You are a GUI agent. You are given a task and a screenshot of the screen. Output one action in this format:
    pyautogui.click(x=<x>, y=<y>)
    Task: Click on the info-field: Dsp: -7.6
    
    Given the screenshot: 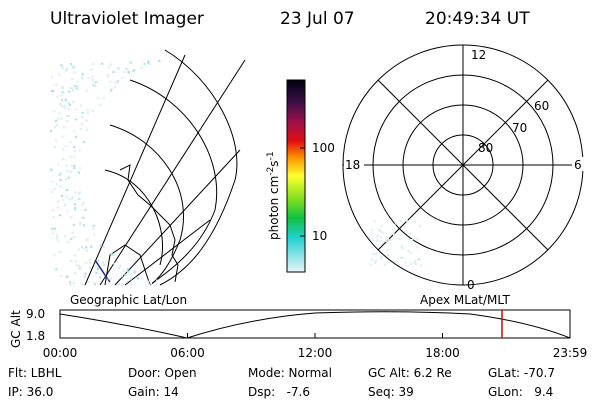 What is the action you would take?
    pyautogui.click(x=279, y=392)
    